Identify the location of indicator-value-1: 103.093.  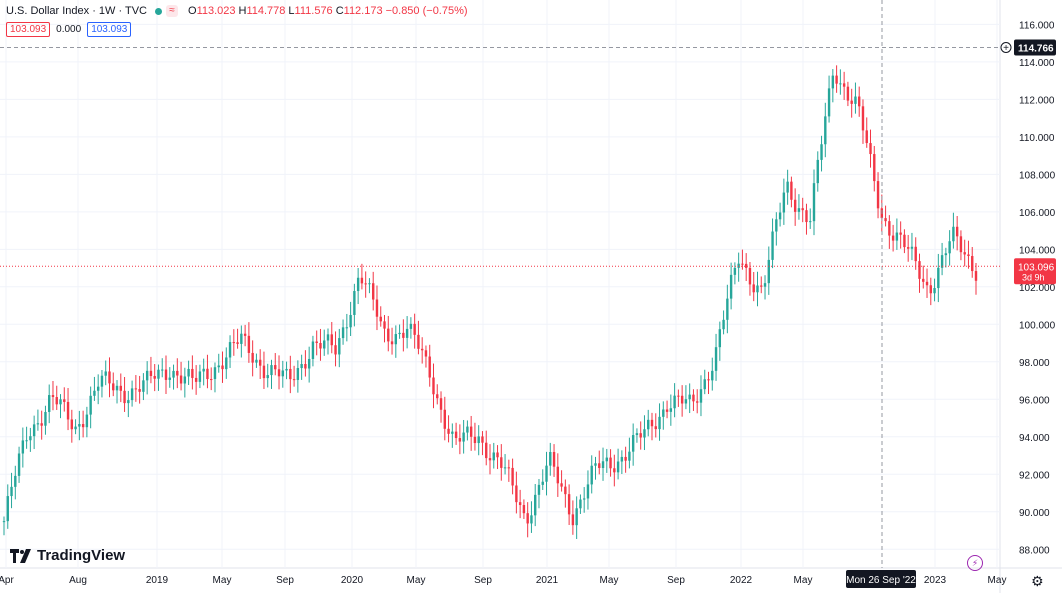
(28, 29).